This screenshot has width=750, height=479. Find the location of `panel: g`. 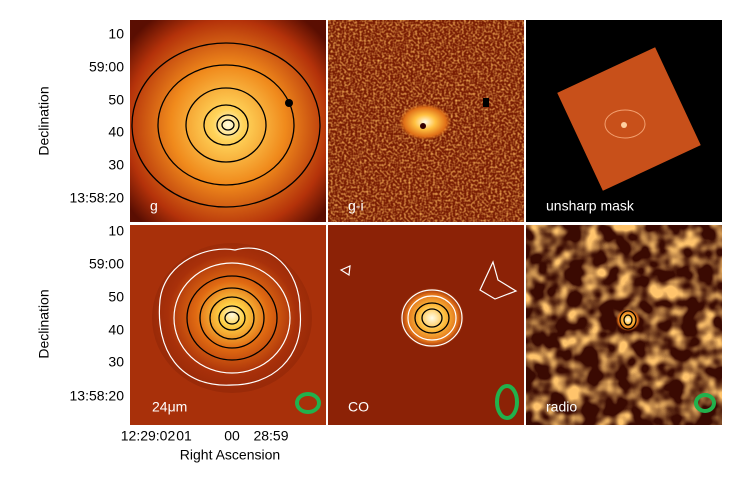

panel: g is located at coordinates (228, 121).